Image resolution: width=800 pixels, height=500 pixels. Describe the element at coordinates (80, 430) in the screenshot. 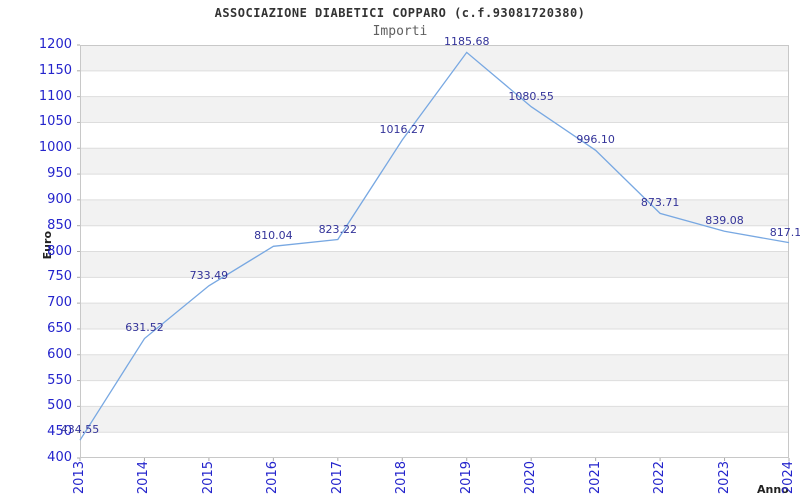

I see `data-label: 434.55` at that location.